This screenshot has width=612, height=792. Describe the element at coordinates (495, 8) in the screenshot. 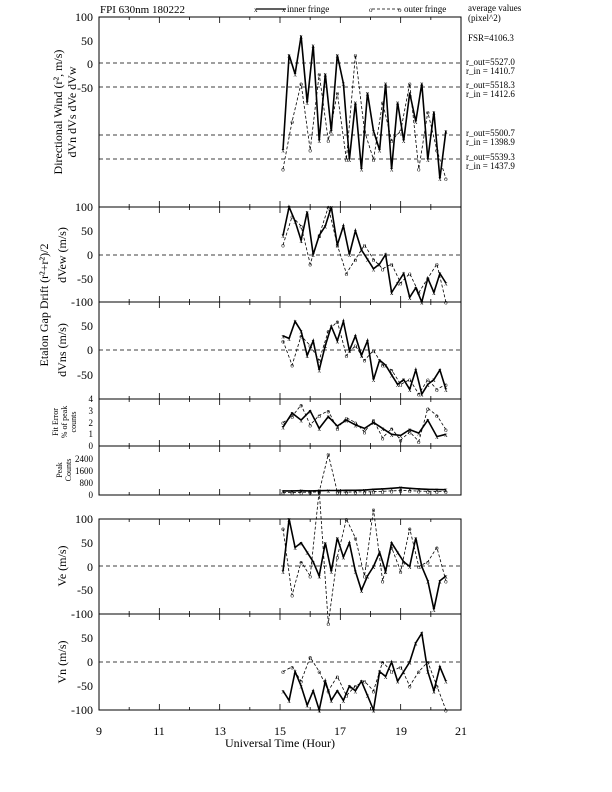

I see `legend-avg-label: average values` at that location.